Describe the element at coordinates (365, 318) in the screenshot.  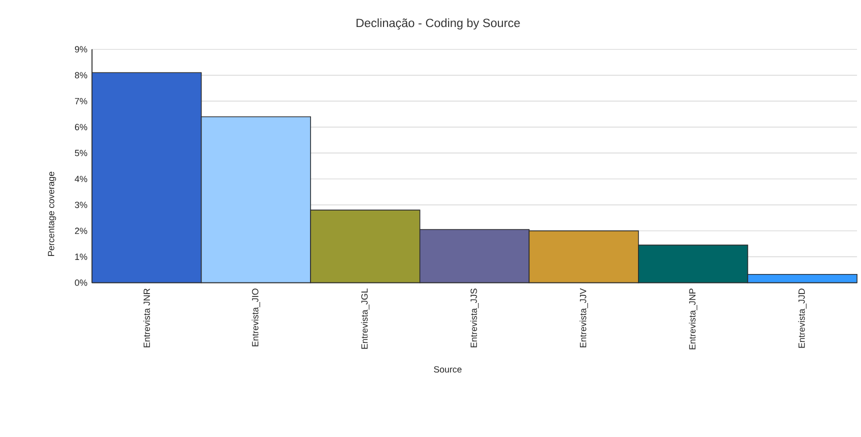
I see `x-tick-label: Entrevista_JGL` at that location.